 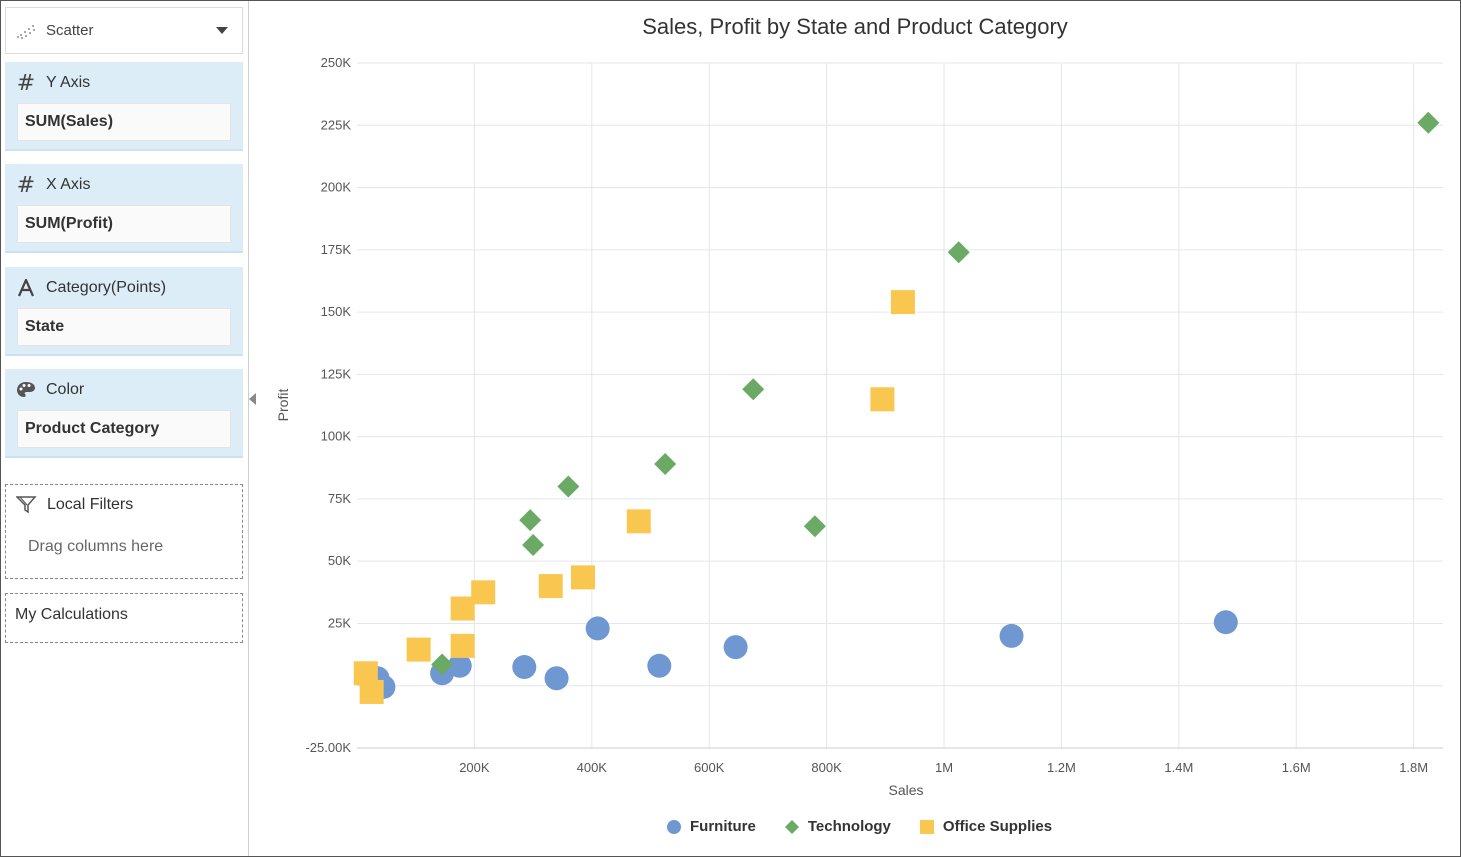 What do you see at coordinates (905, 790) in the screenshot?
I see `x-axis-label: Sales` at bounding box center [905, 790].